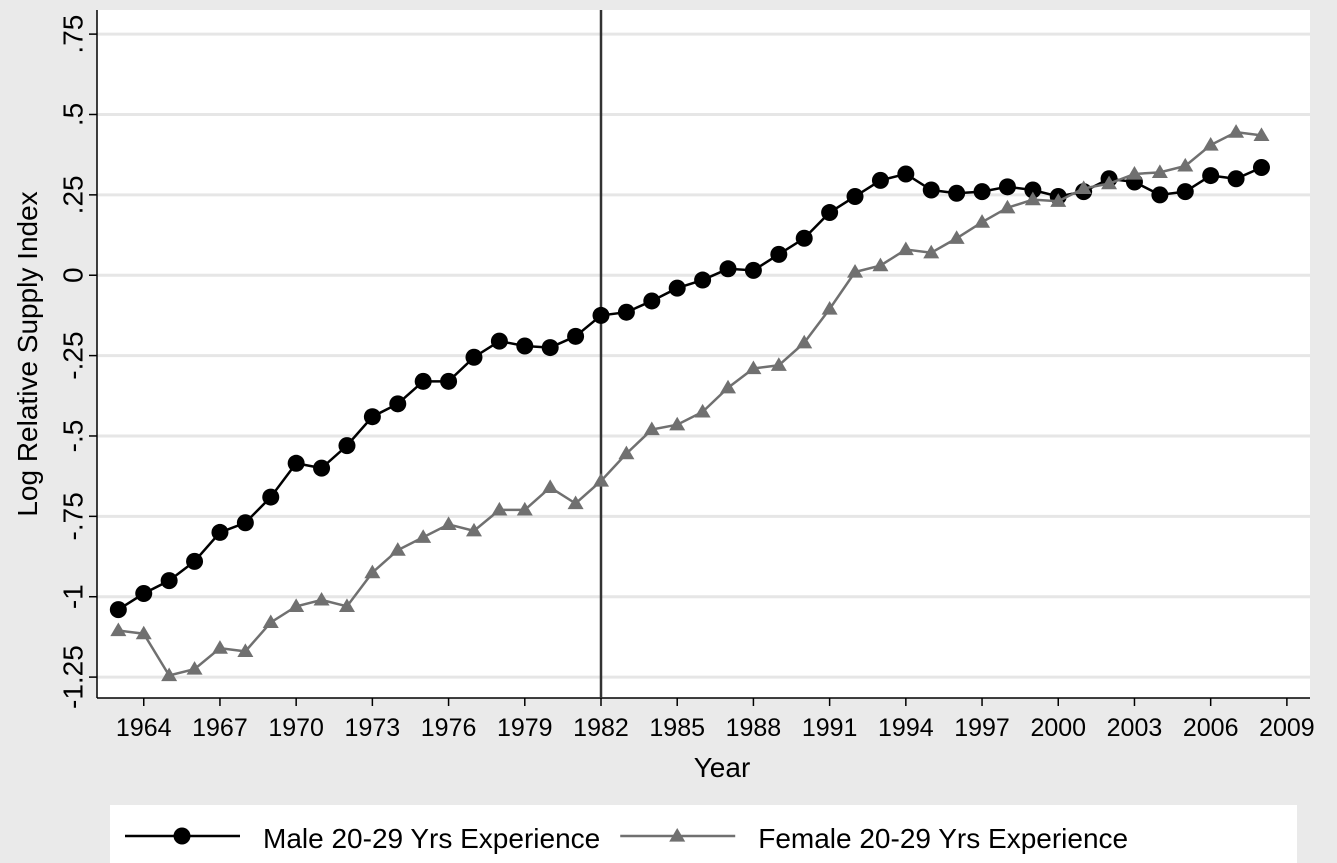 This screenshot has width=1337, height=863. Describe the element at coordinates (982, 728) in the screenshot. I see `x-tick-label: 1997` at that location.